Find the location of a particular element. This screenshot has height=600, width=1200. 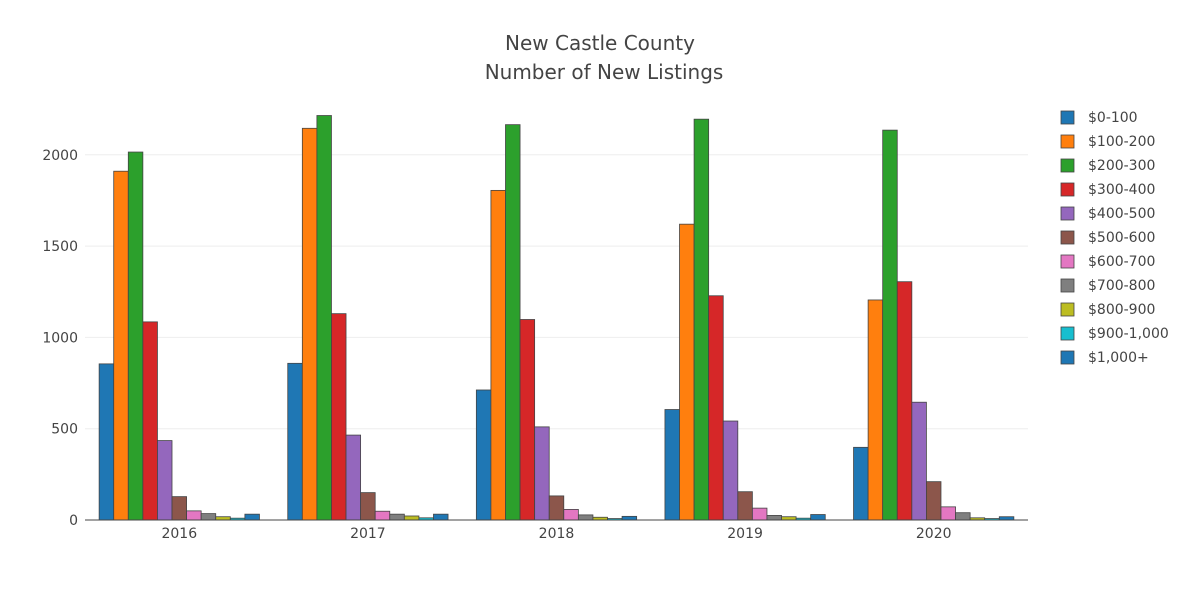

legend-item: $1,000+ is located at coordinates (1104, 358).